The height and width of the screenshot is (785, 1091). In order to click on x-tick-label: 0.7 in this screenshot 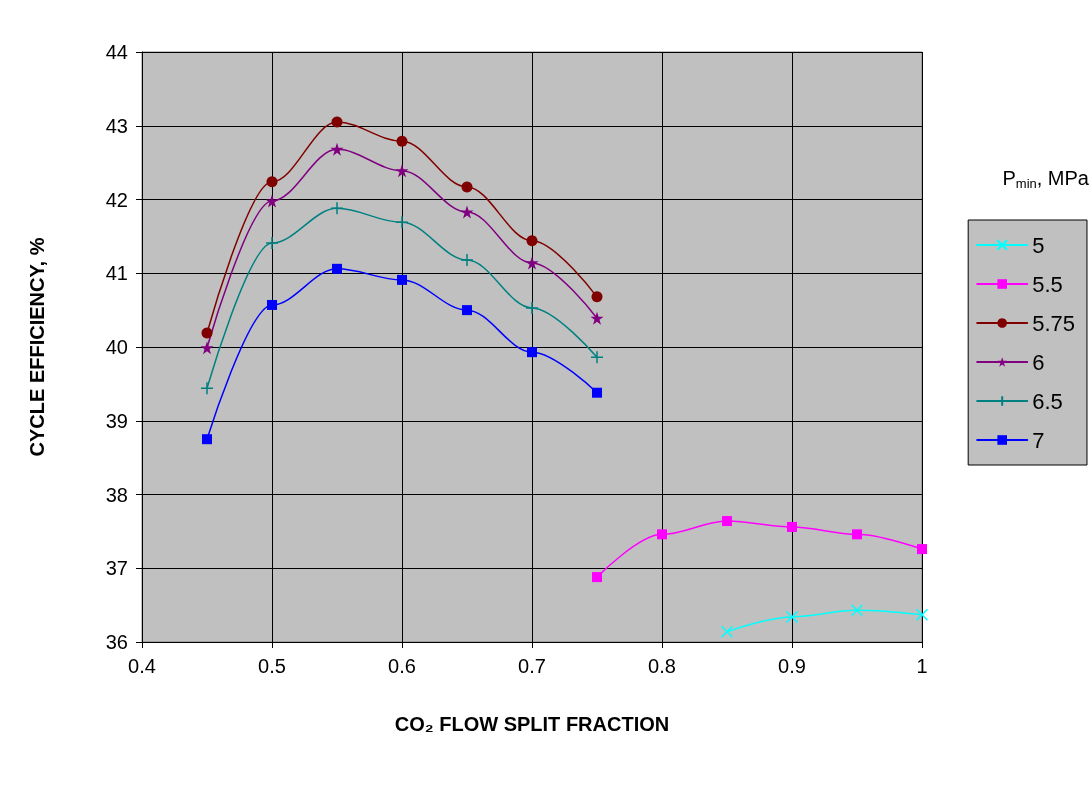, I will do `click(532, 666)`.